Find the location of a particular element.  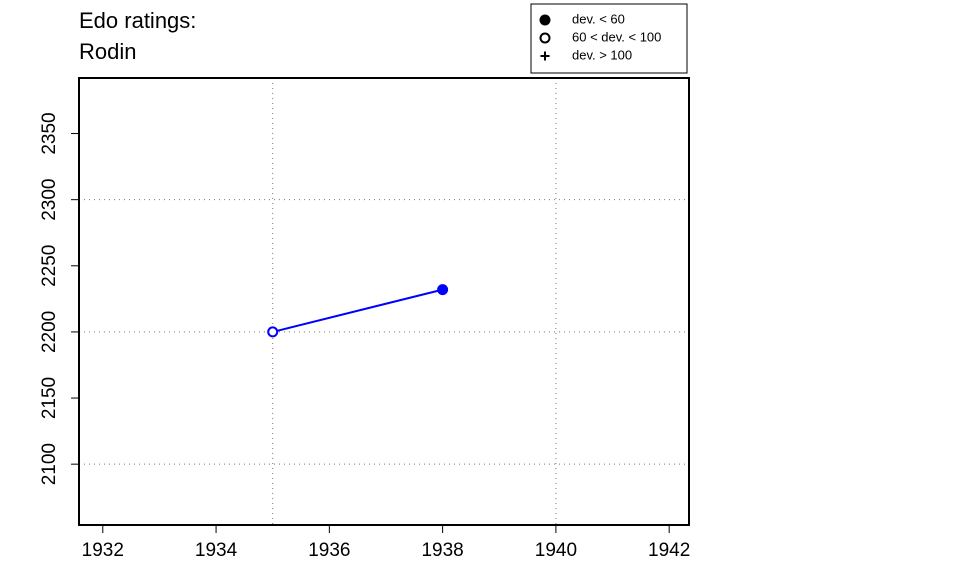

legend-box is located at coordinates (609, 38).